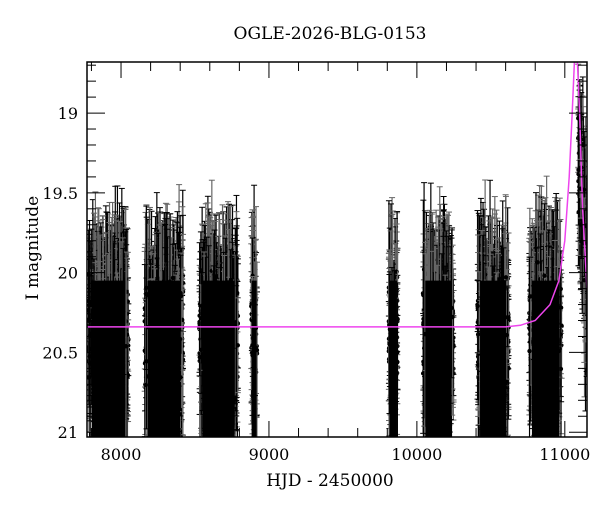 This screenshot has height=512, width=600. I want to click on y-tick-label: 21, so click(68, 432).